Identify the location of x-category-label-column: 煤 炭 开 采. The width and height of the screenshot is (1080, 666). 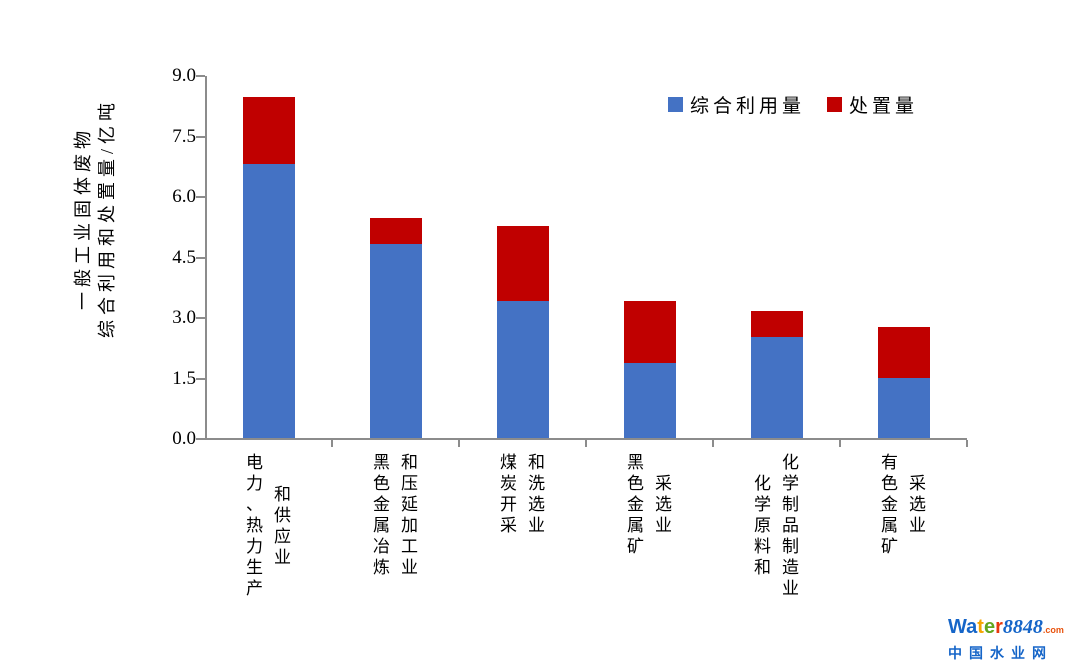
(508, 494).